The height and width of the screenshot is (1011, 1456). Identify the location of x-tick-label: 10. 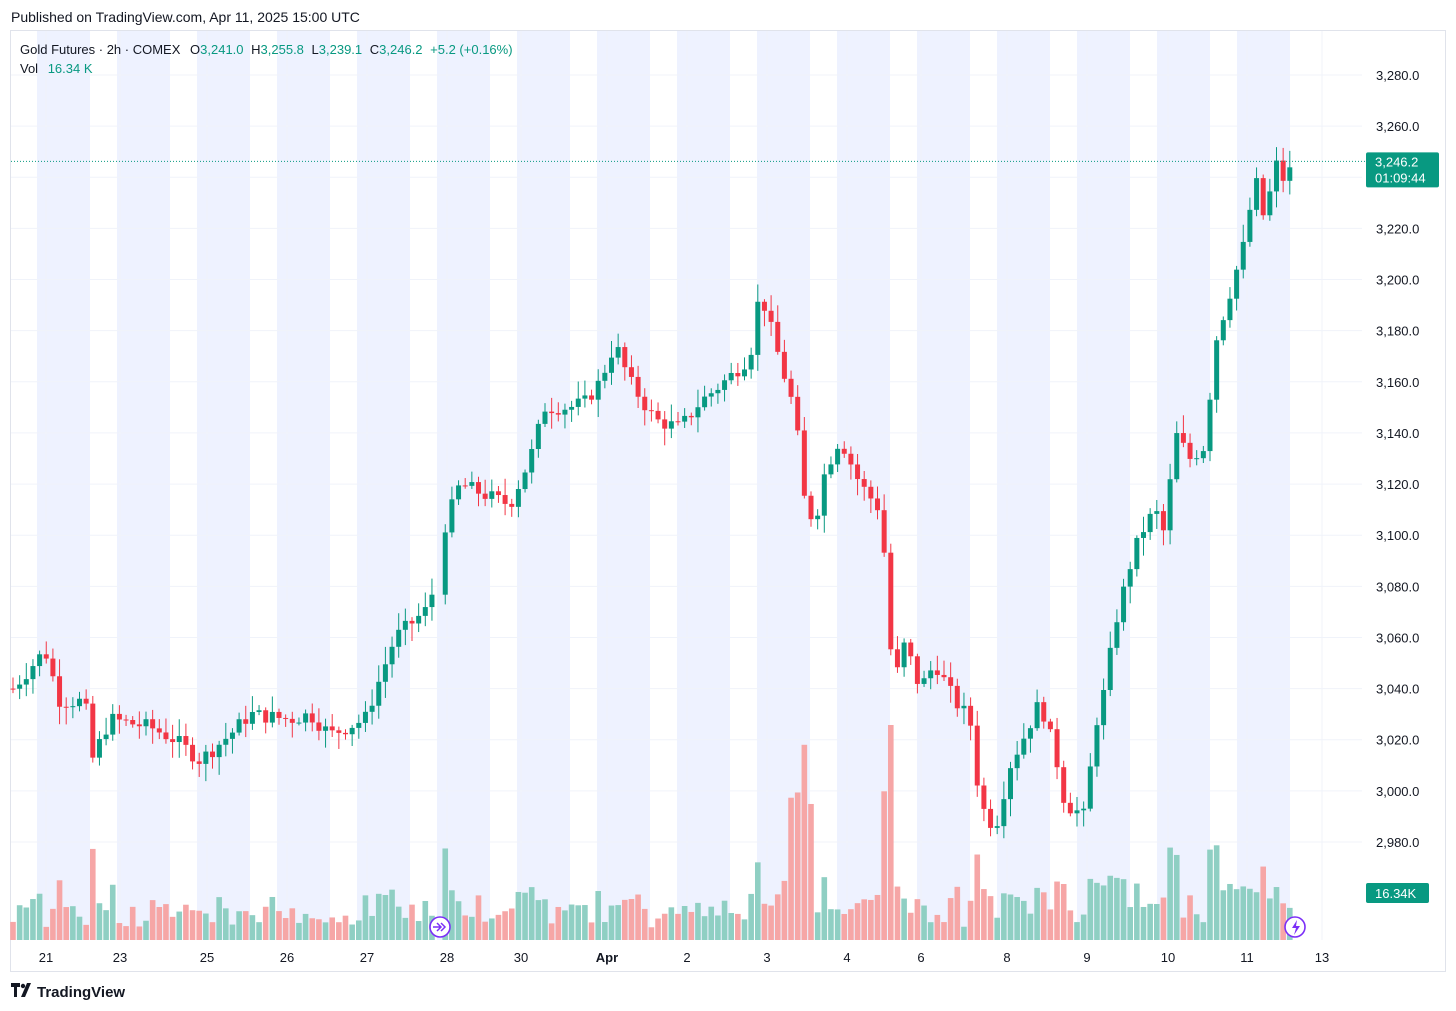
(1168, 957).